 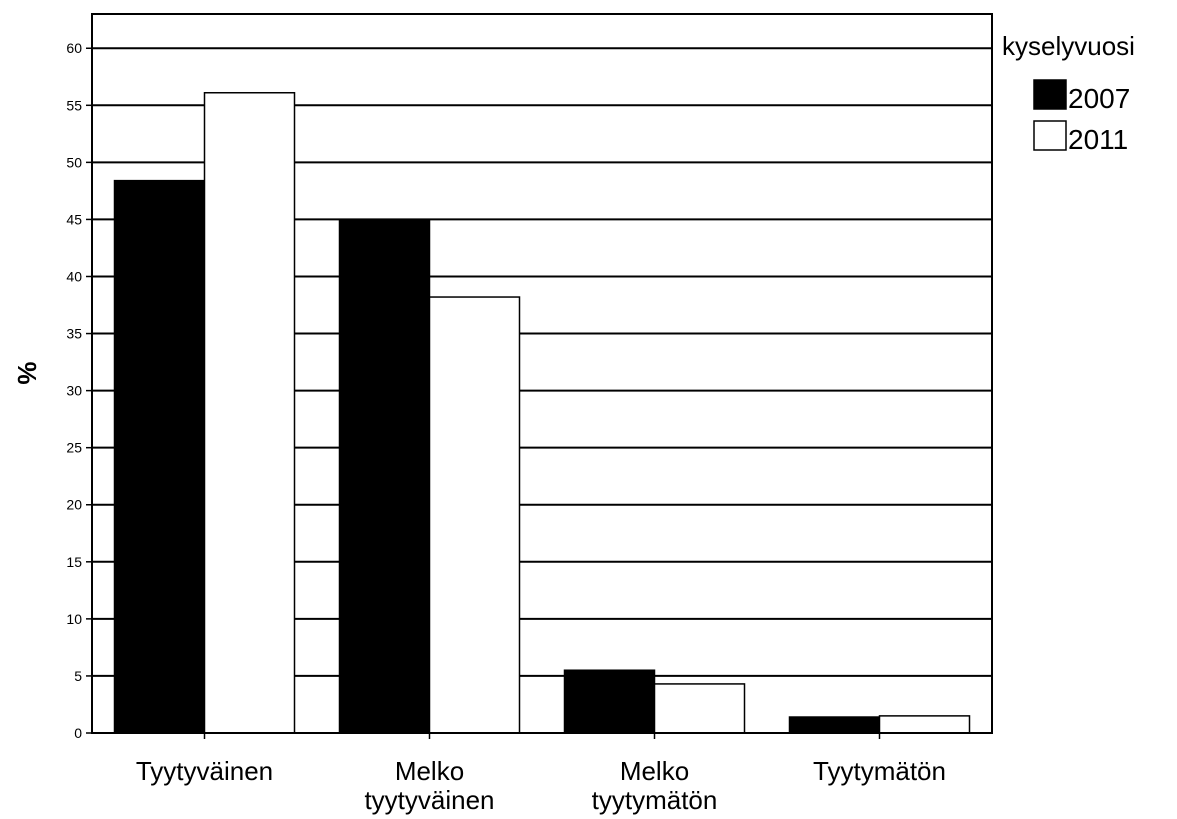 I want to click on y-tick-label: 40, so click(x=74, y=276).